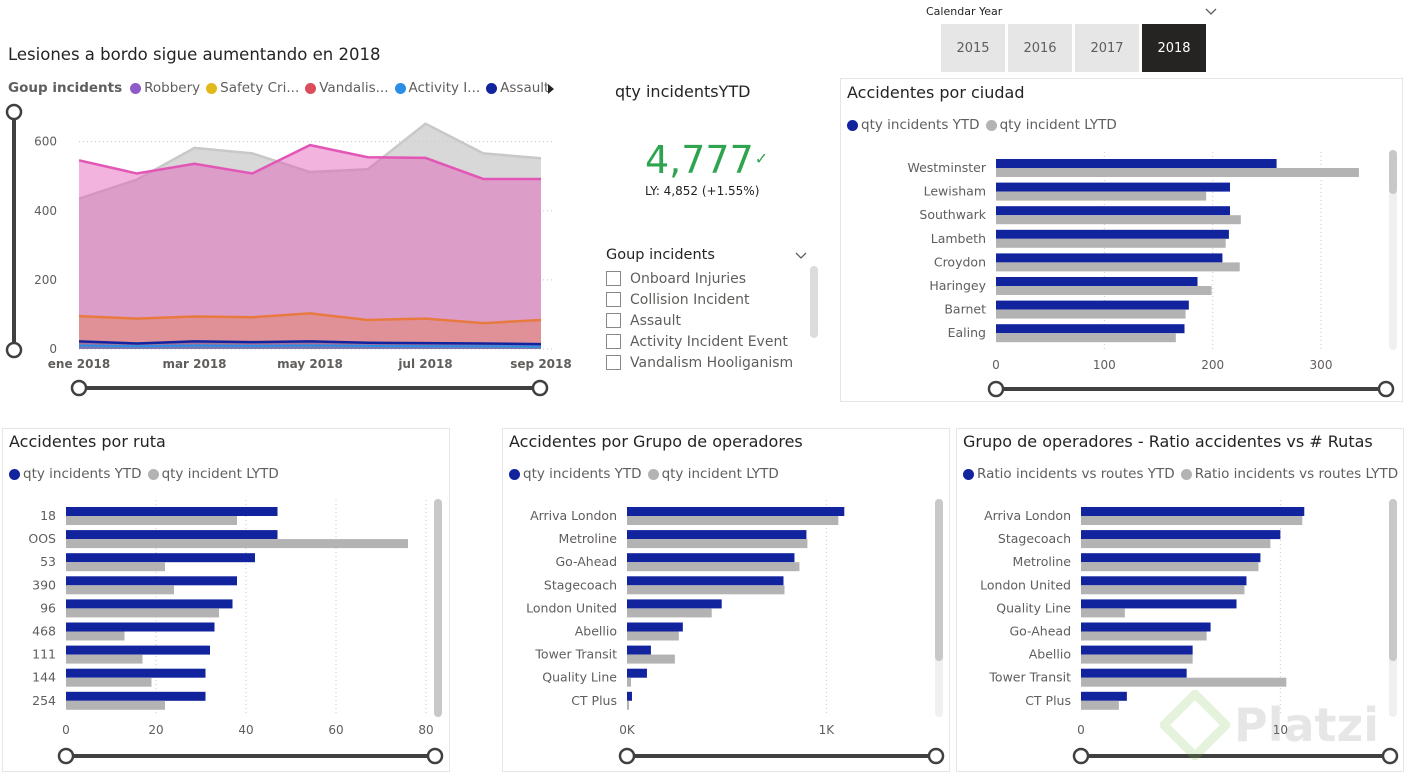 Image resolution: width=1408 pixels, height=777 pixels. I want to click on year-tab-2015: 2015, so click(973, 48).